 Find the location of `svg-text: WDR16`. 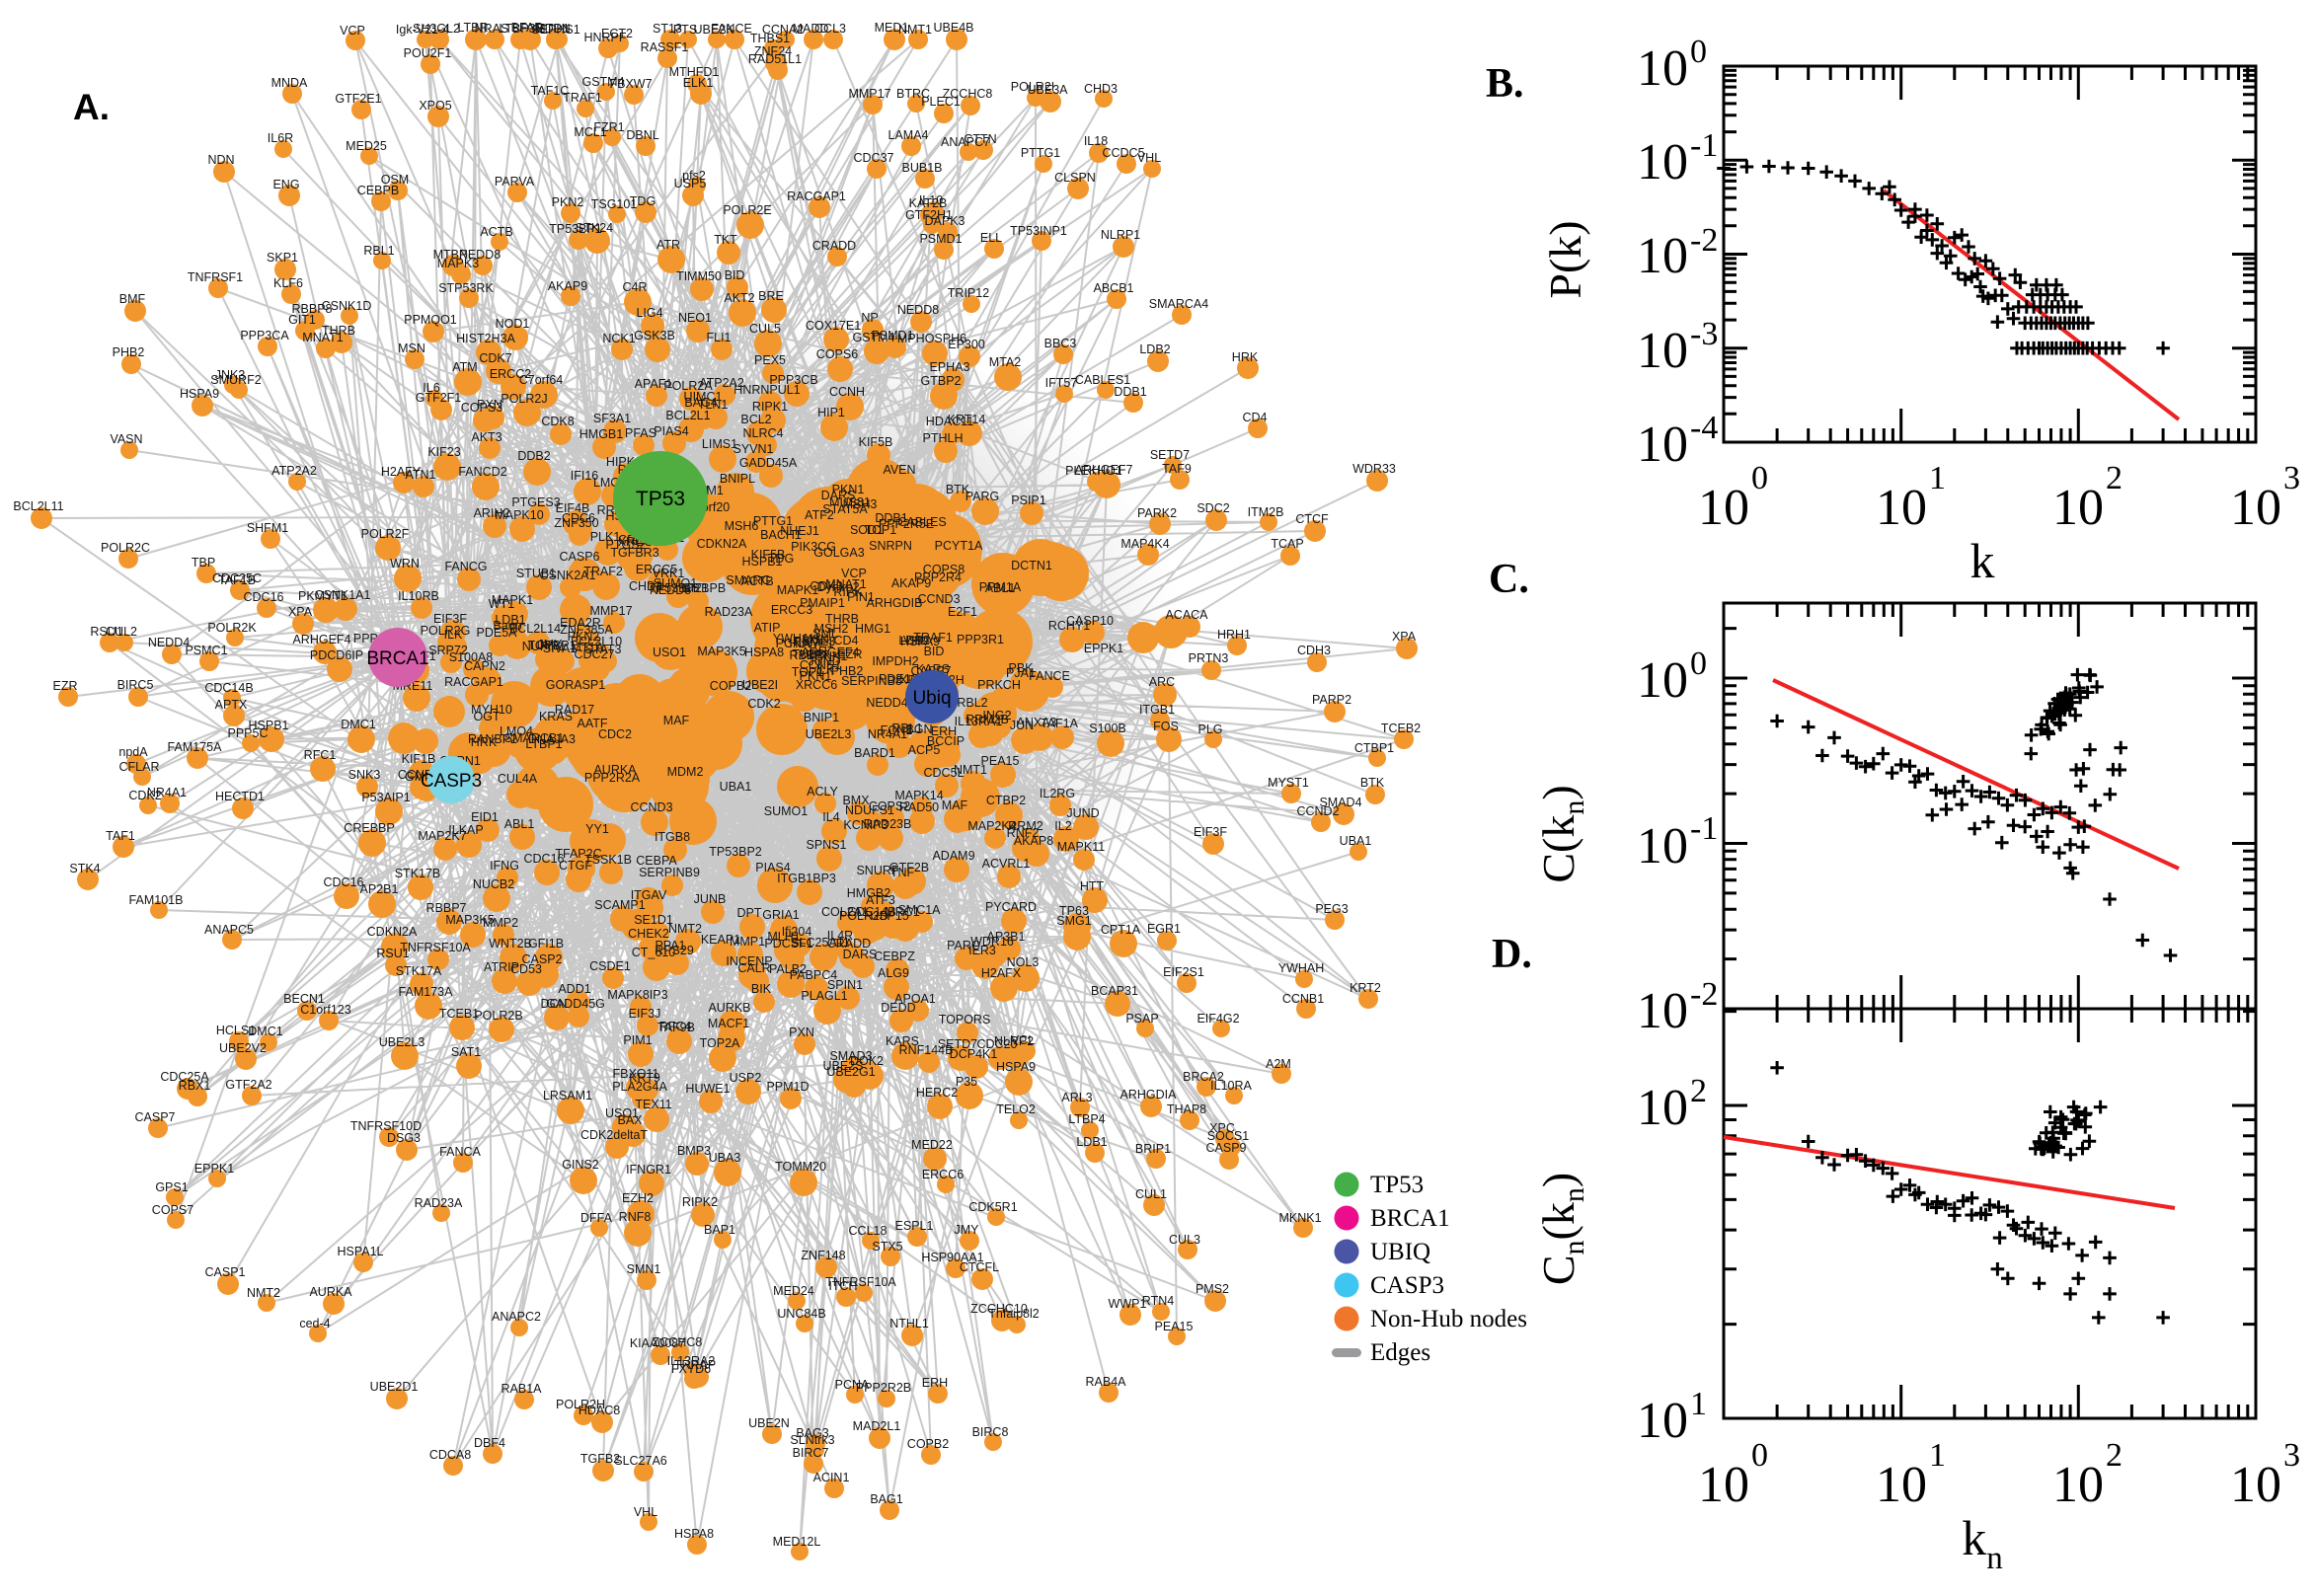

svg-text: WDR16 is located at coordinates (992, 942).